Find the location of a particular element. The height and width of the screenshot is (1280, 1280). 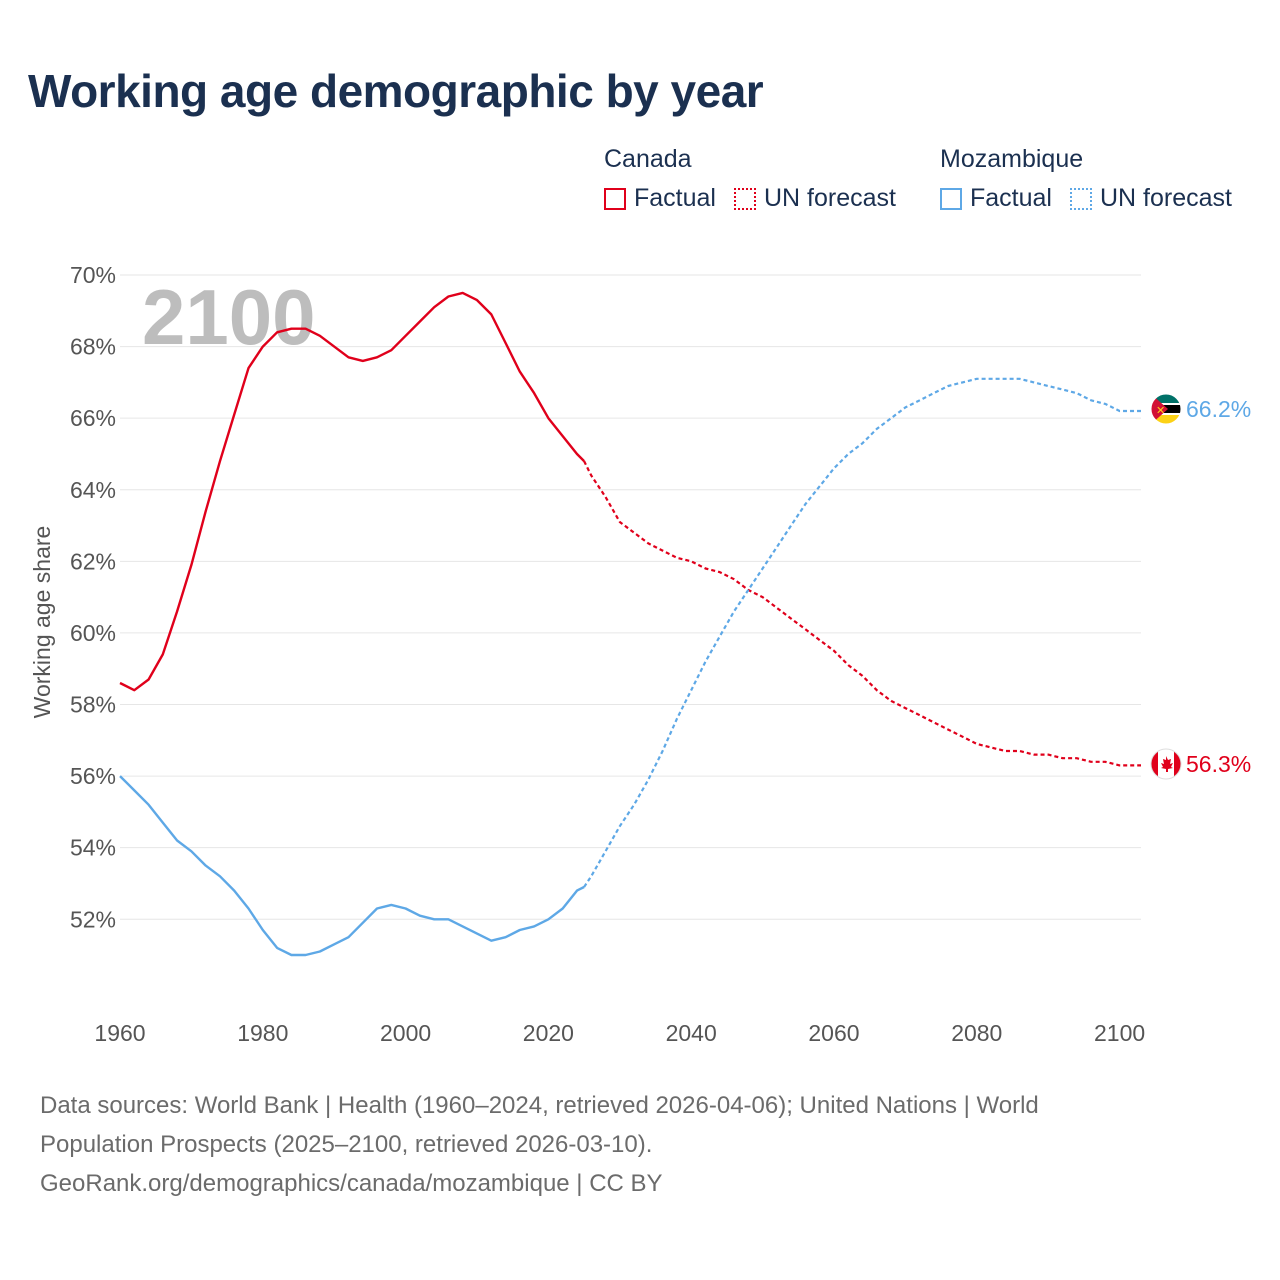

x-axis-ticks: 1960 1980 2000 2020 2040 2060 2080 2100 is located at coordinates (619, 1033).